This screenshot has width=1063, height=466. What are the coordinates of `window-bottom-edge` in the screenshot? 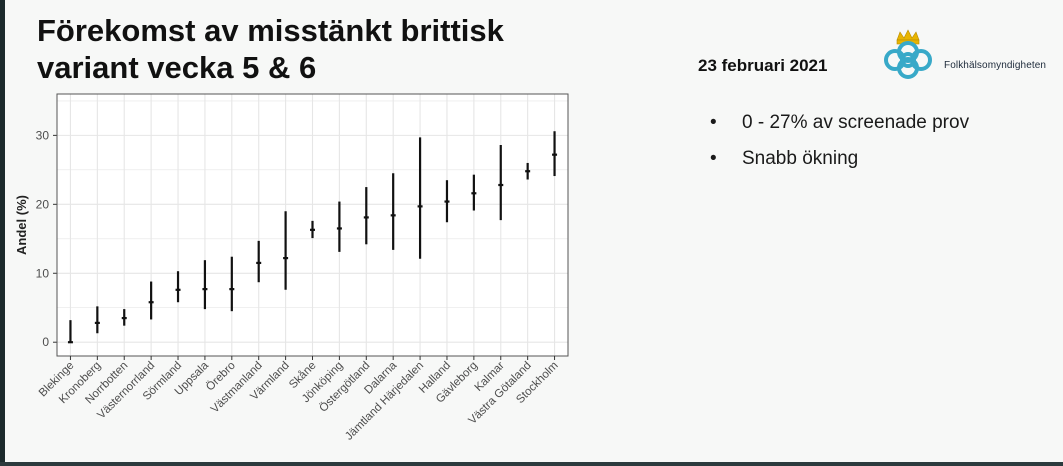 It's located at (531, 464).